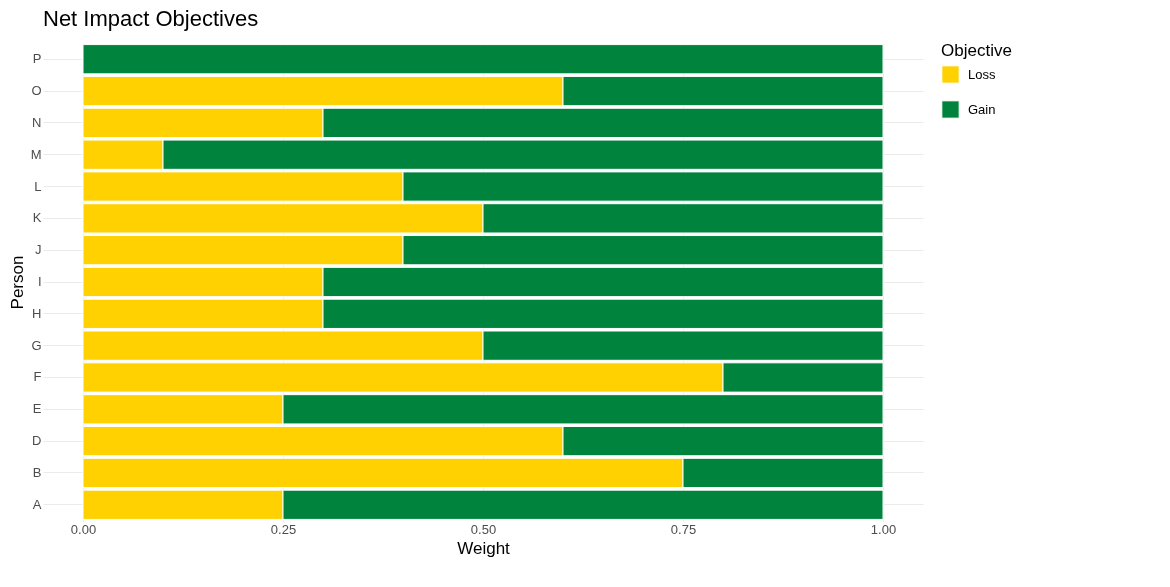 The width and height of the screenshot is (1170, 587). What do you see at coordinates (37, 409) in the screenshot?
I see `y-tick-label: E` at bounding box center [37, 409].